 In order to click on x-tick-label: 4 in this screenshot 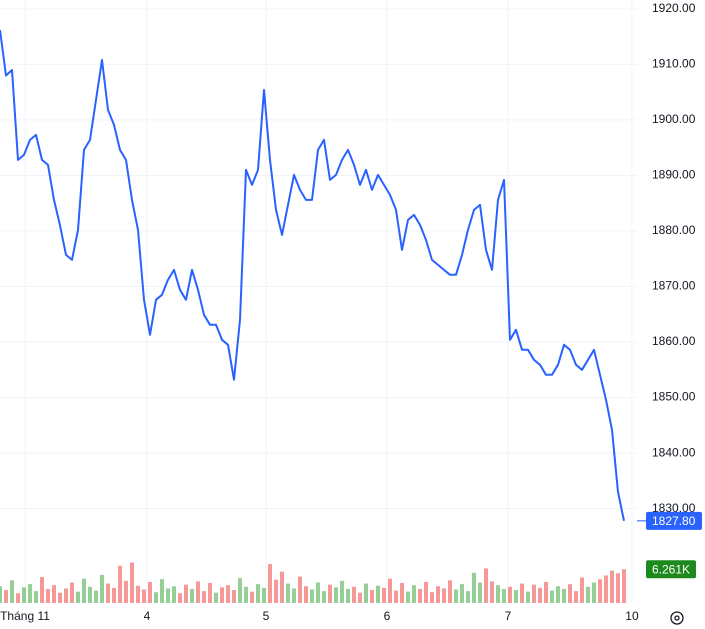, I will do `click(147, 616)`.